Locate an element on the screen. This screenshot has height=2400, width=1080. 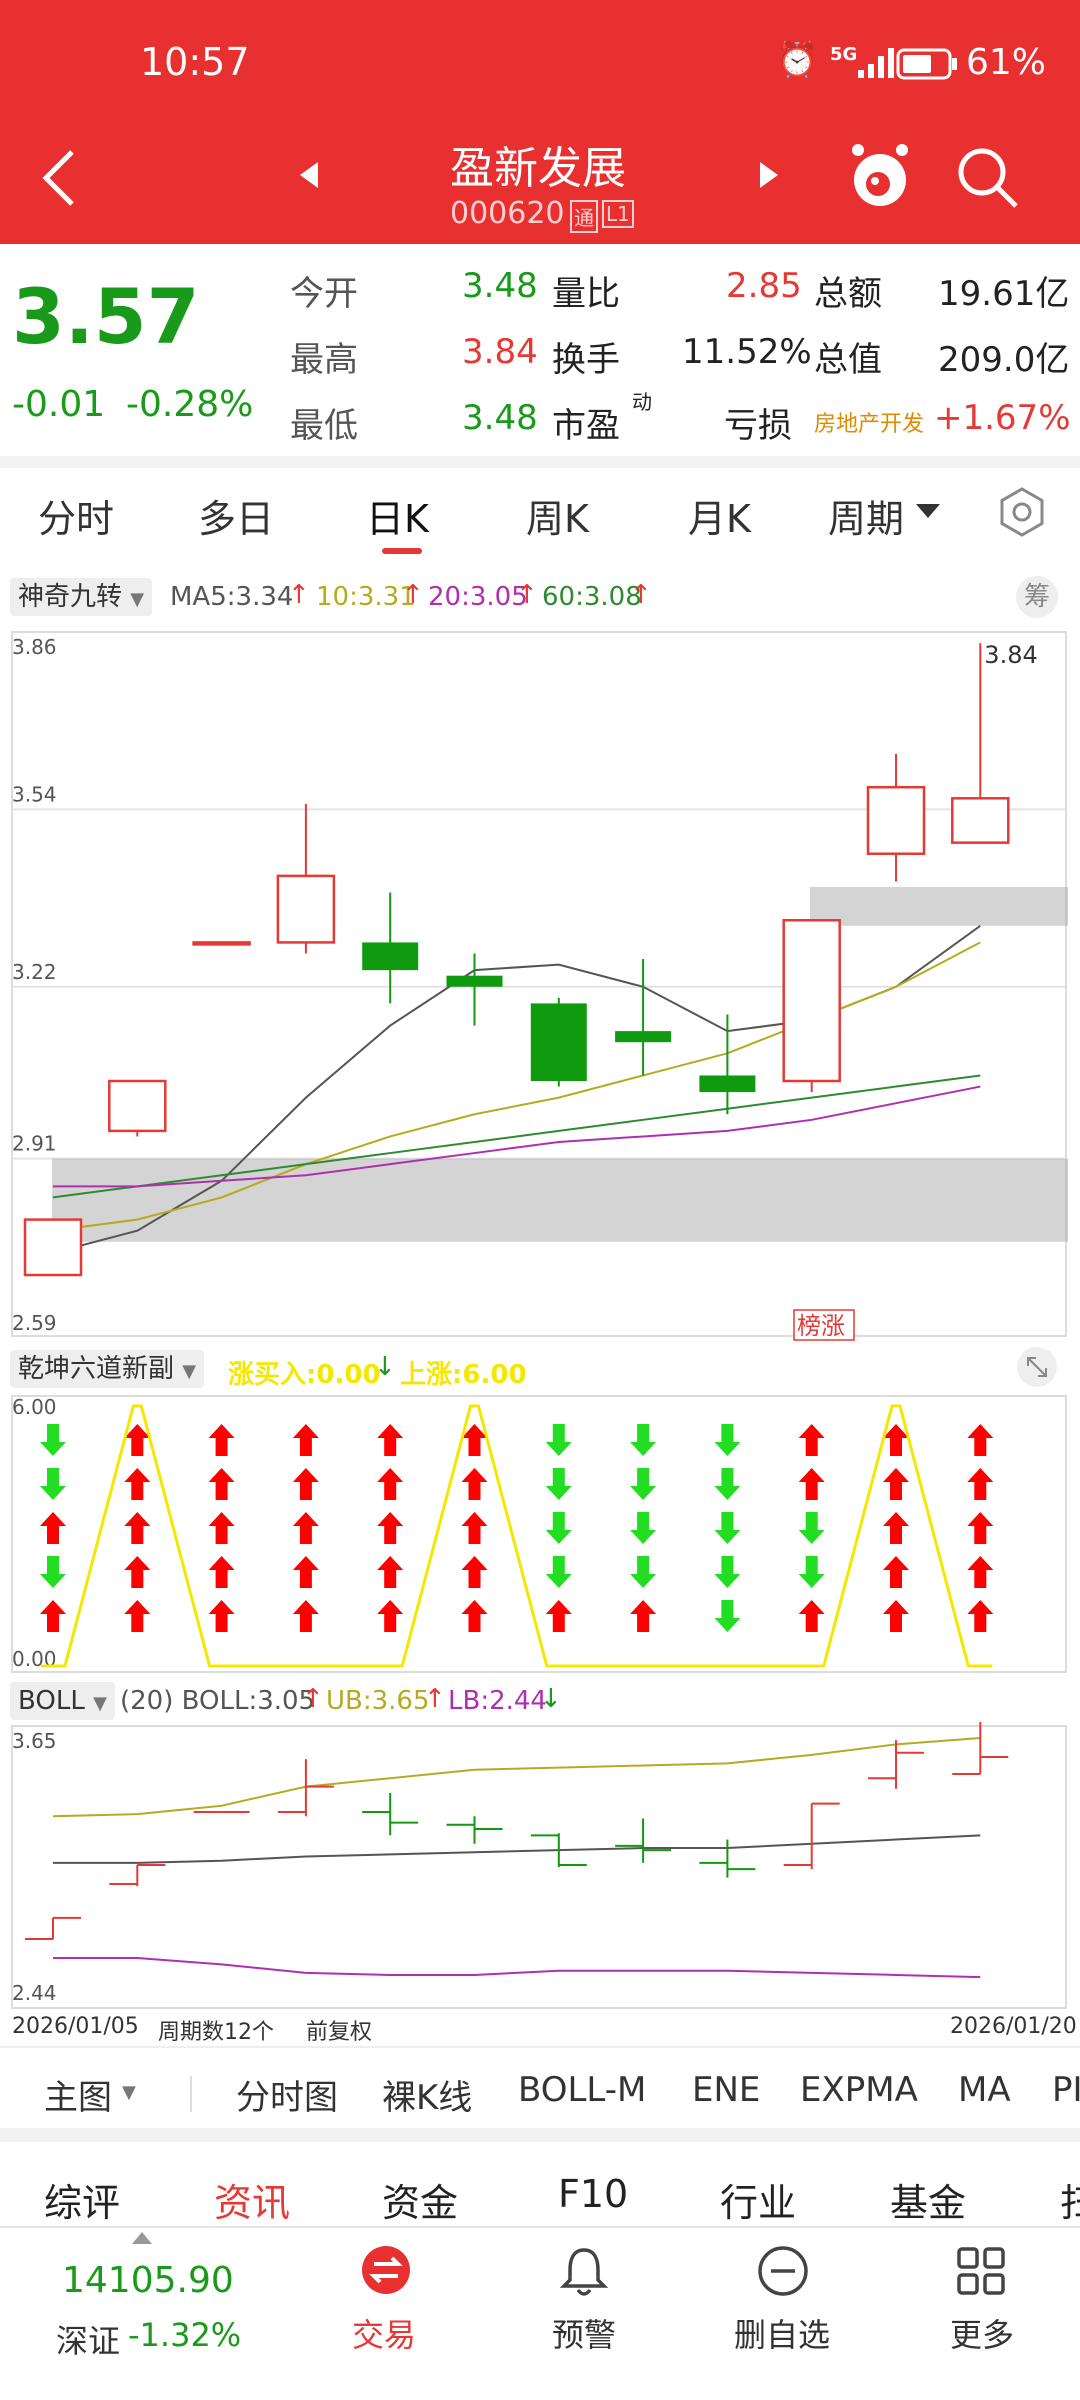
tab-industry: 行业 is located at coordinates (758, 2203).